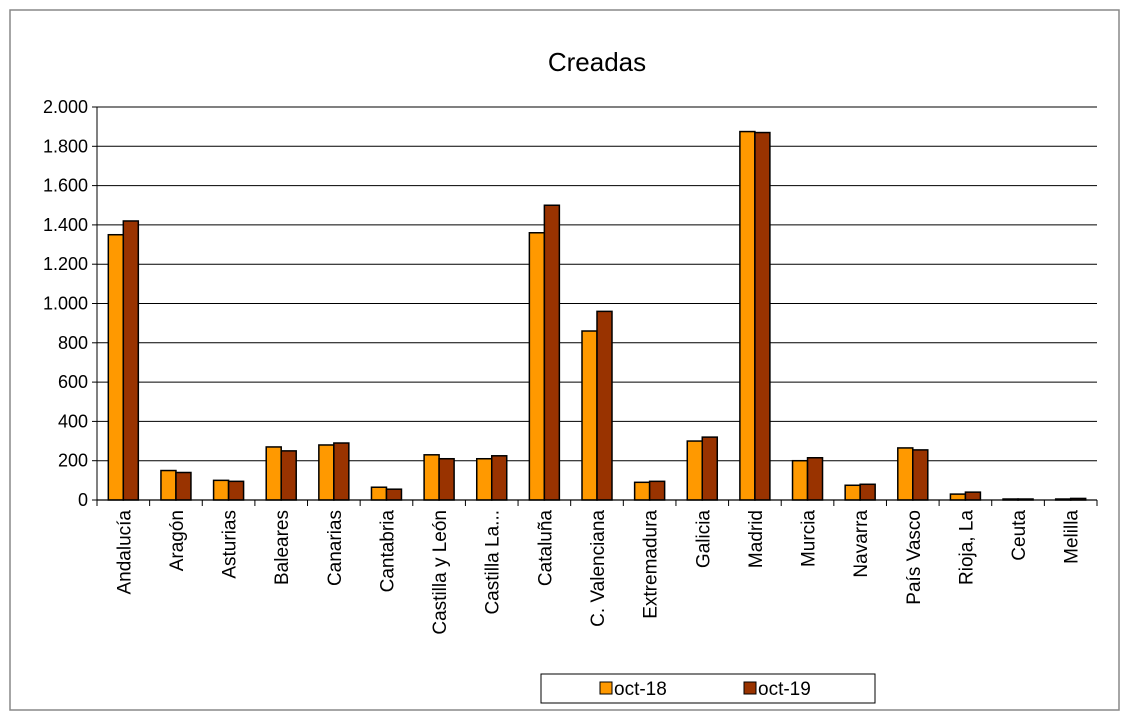  Describe the element at coordinates (73, 461) in the screenshot. I see `y-tick-label: 200` at that location.